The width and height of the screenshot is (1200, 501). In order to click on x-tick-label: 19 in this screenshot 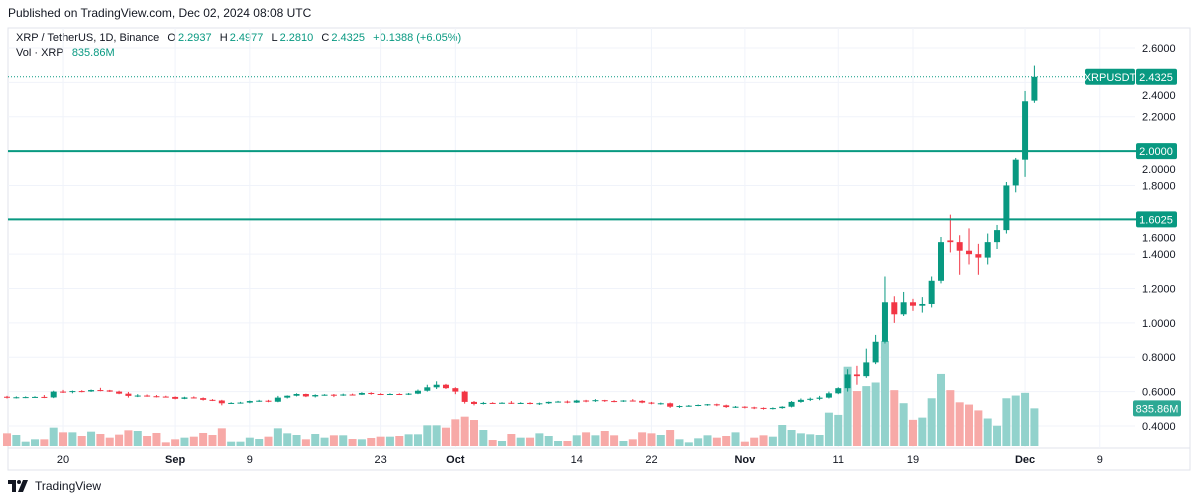, I will do `click(913, 460)`.